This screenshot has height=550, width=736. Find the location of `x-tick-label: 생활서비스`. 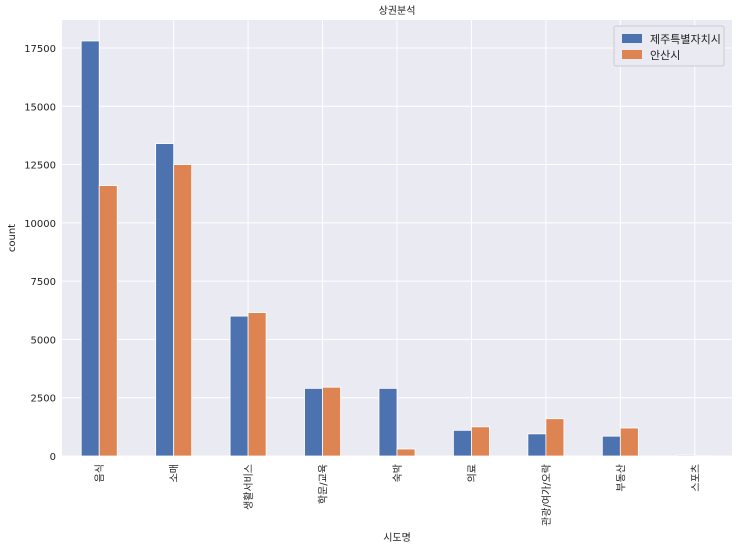

x-tick-label: 생활서비스 is located at coordinates (248, 487).